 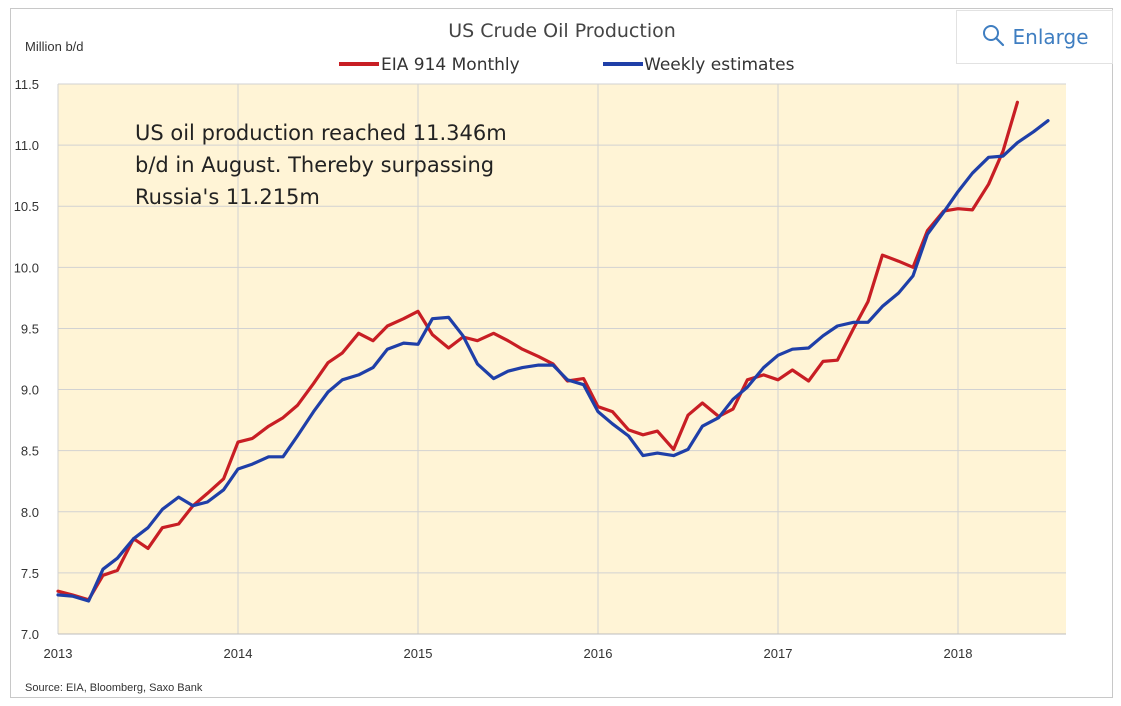 I want to click on x-tick-label: 2013, so click(x=58, y=653).